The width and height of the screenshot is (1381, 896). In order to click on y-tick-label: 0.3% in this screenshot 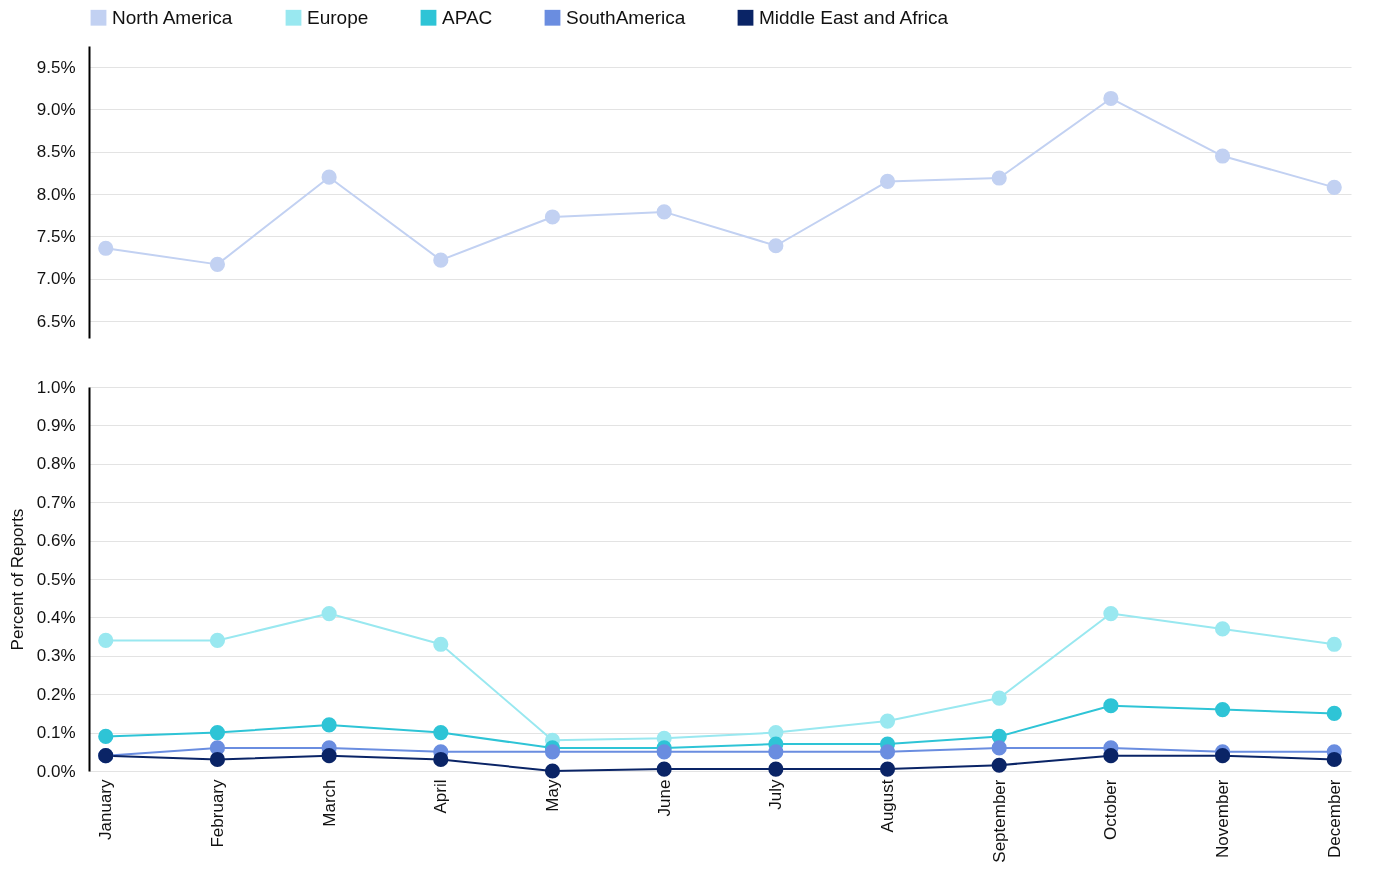, I will do `click(56, 656)`.